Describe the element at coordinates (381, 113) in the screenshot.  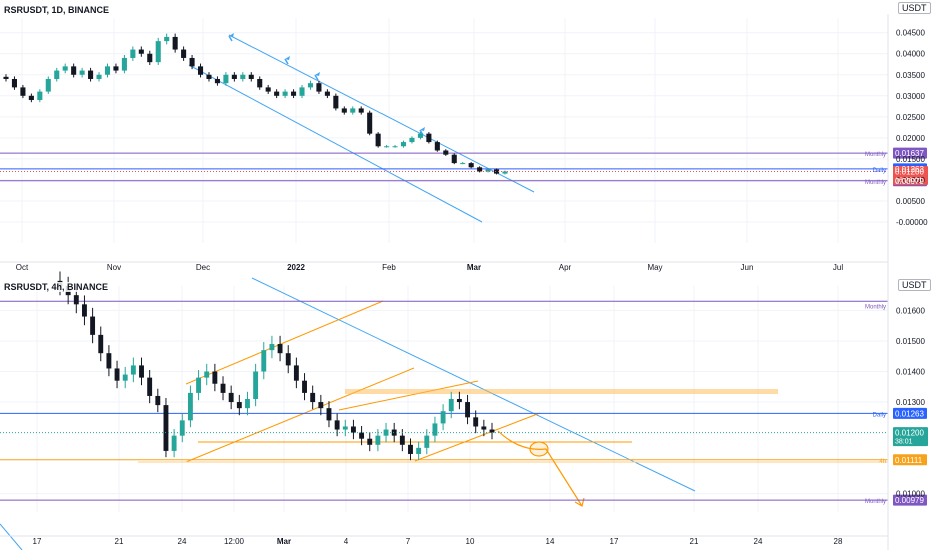
I see `channel-upper-line` at that location.